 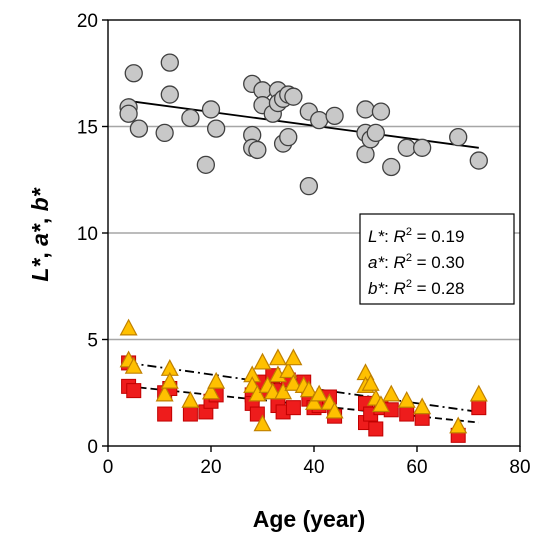 I want to click on x-tick-label: 20, so click(x=210, y=467).